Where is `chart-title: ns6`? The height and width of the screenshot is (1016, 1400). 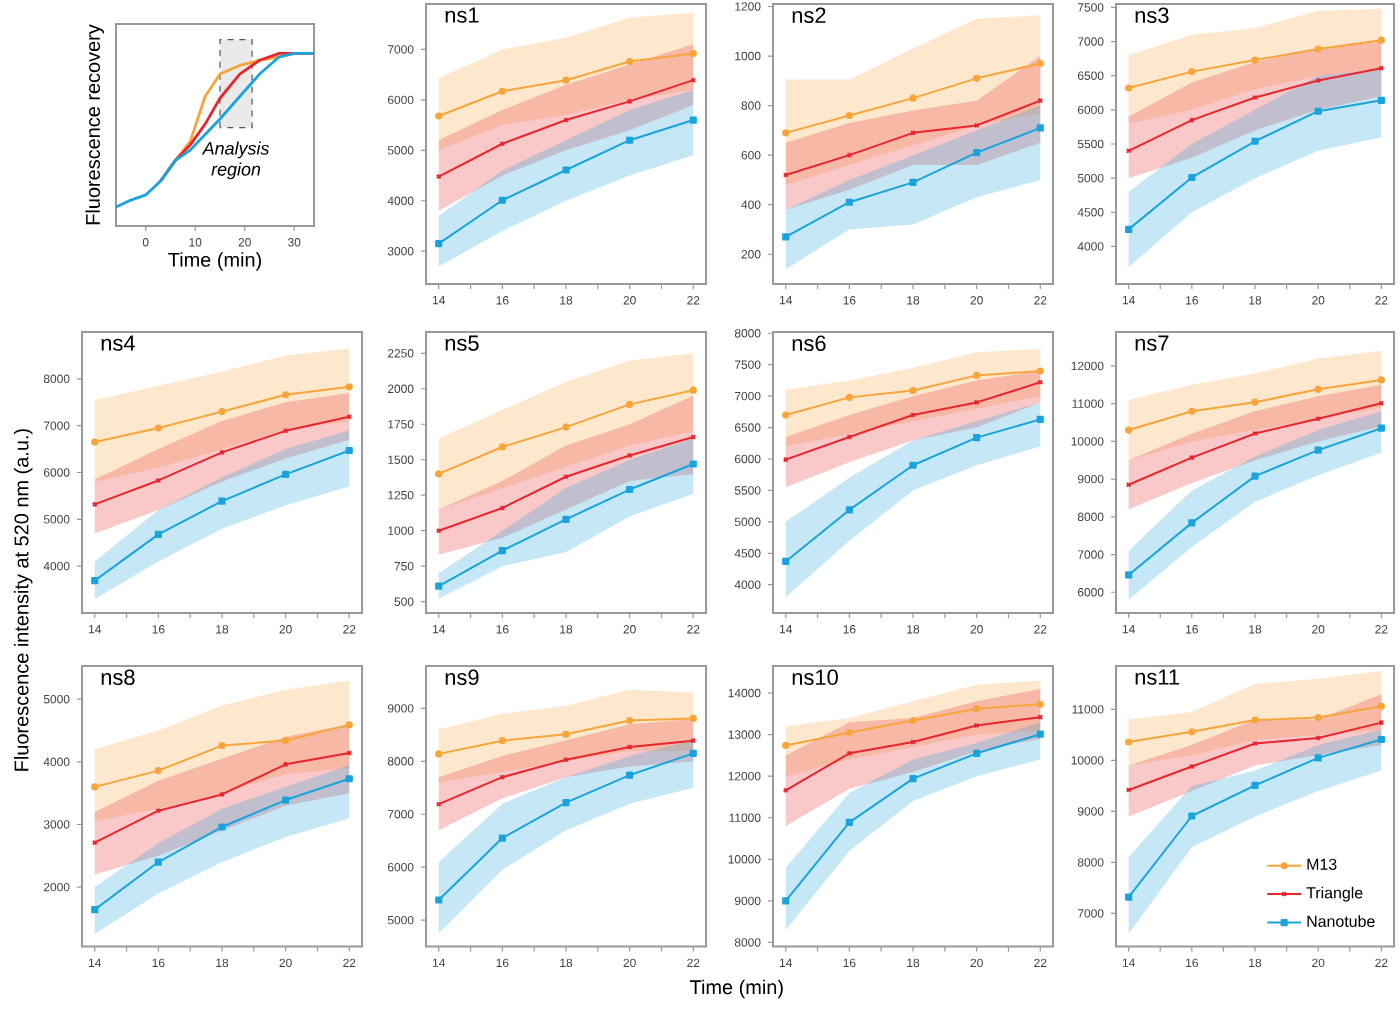 chart-title: ns6 is located at coordinates (809, 343).